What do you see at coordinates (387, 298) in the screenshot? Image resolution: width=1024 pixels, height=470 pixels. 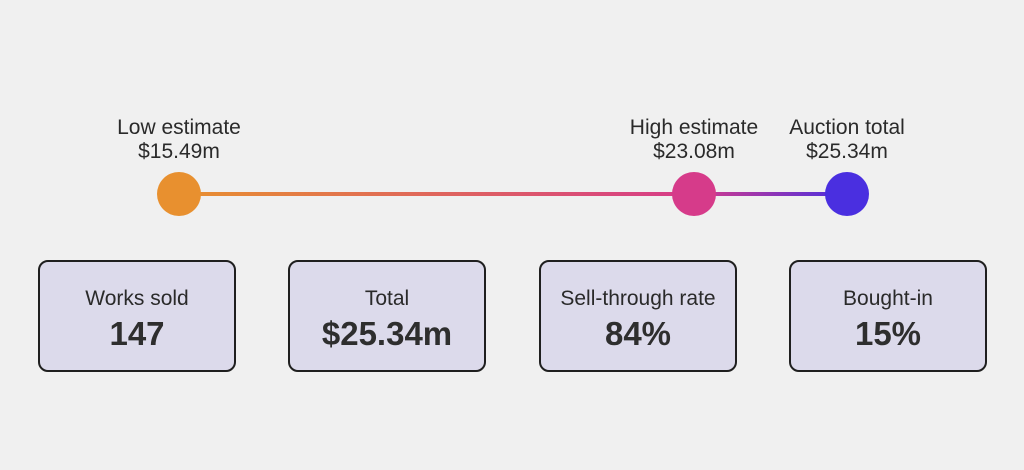 I see `stat-label: Total` at bounding box center [387, 298].